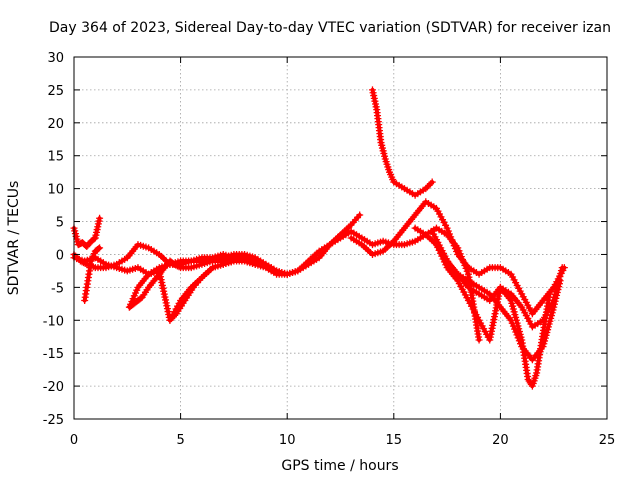  Describe the element at coordinates (339, 466) in the screenshot. I see `x-axis-label: GPS time / hours` at that location.